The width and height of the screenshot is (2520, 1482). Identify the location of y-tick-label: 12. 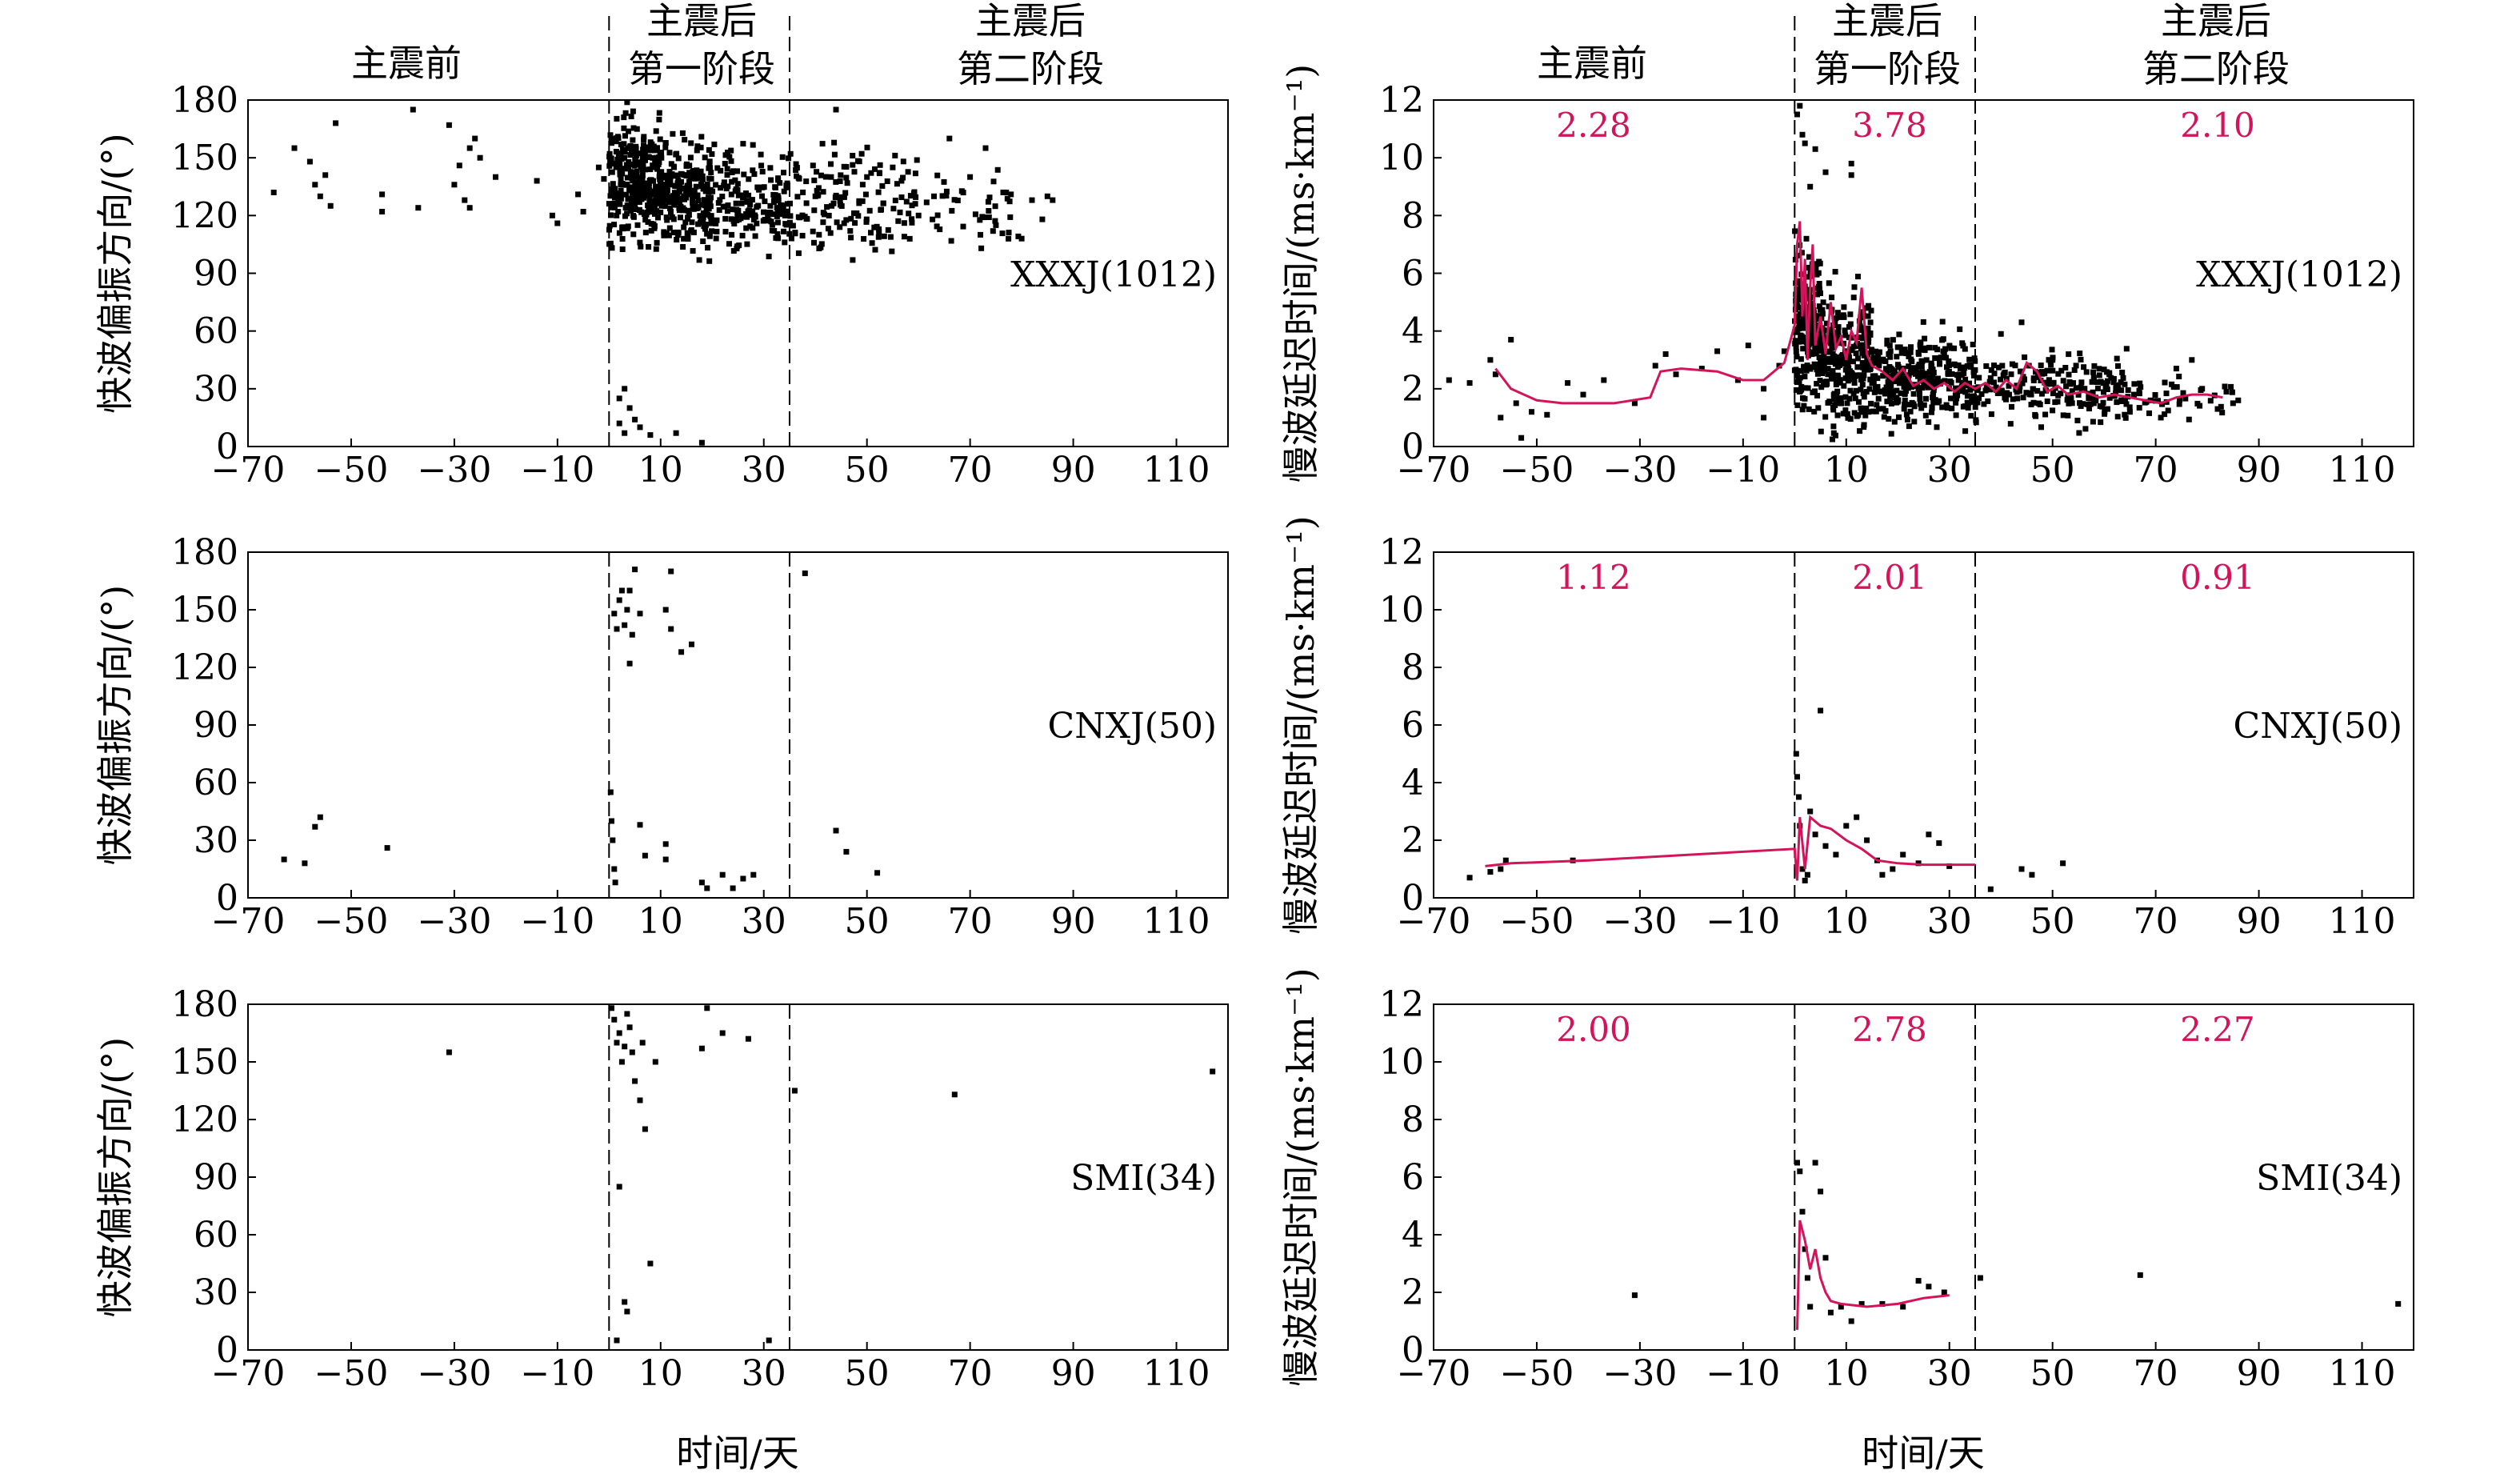
(1401, 1004).